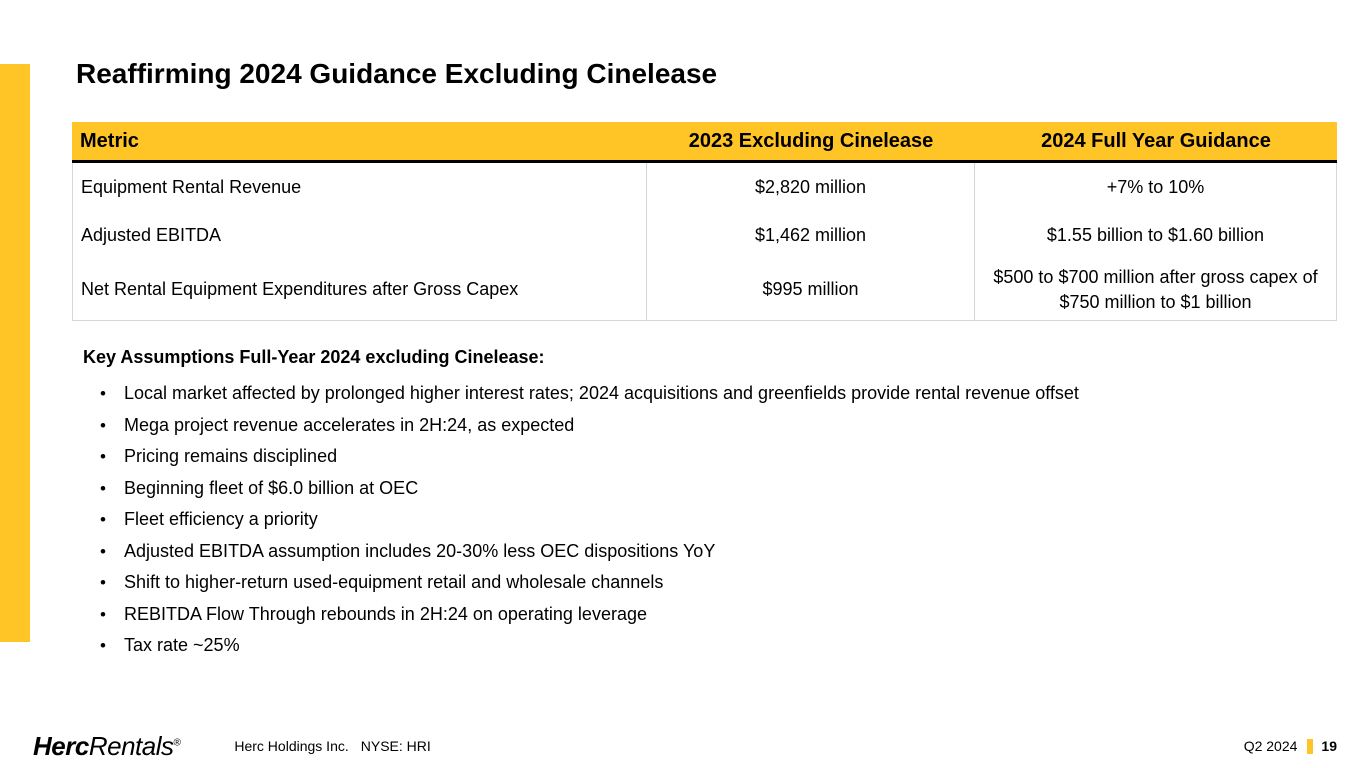  I want to click on assumption-text: Beginning fleet of $6.0 billion at OEC, so click(271, 487).